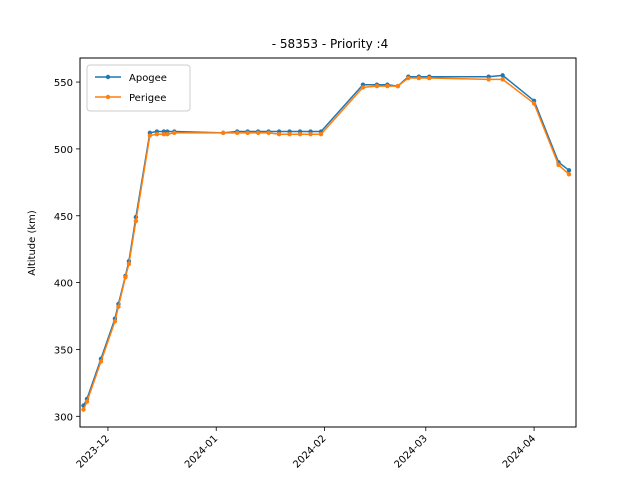 This screenshot has height=480, width=640. What do you see at coordinates (63, 83) in the screenshot?
I see `y-tick-label: 550` at bounding box center [63, 83].